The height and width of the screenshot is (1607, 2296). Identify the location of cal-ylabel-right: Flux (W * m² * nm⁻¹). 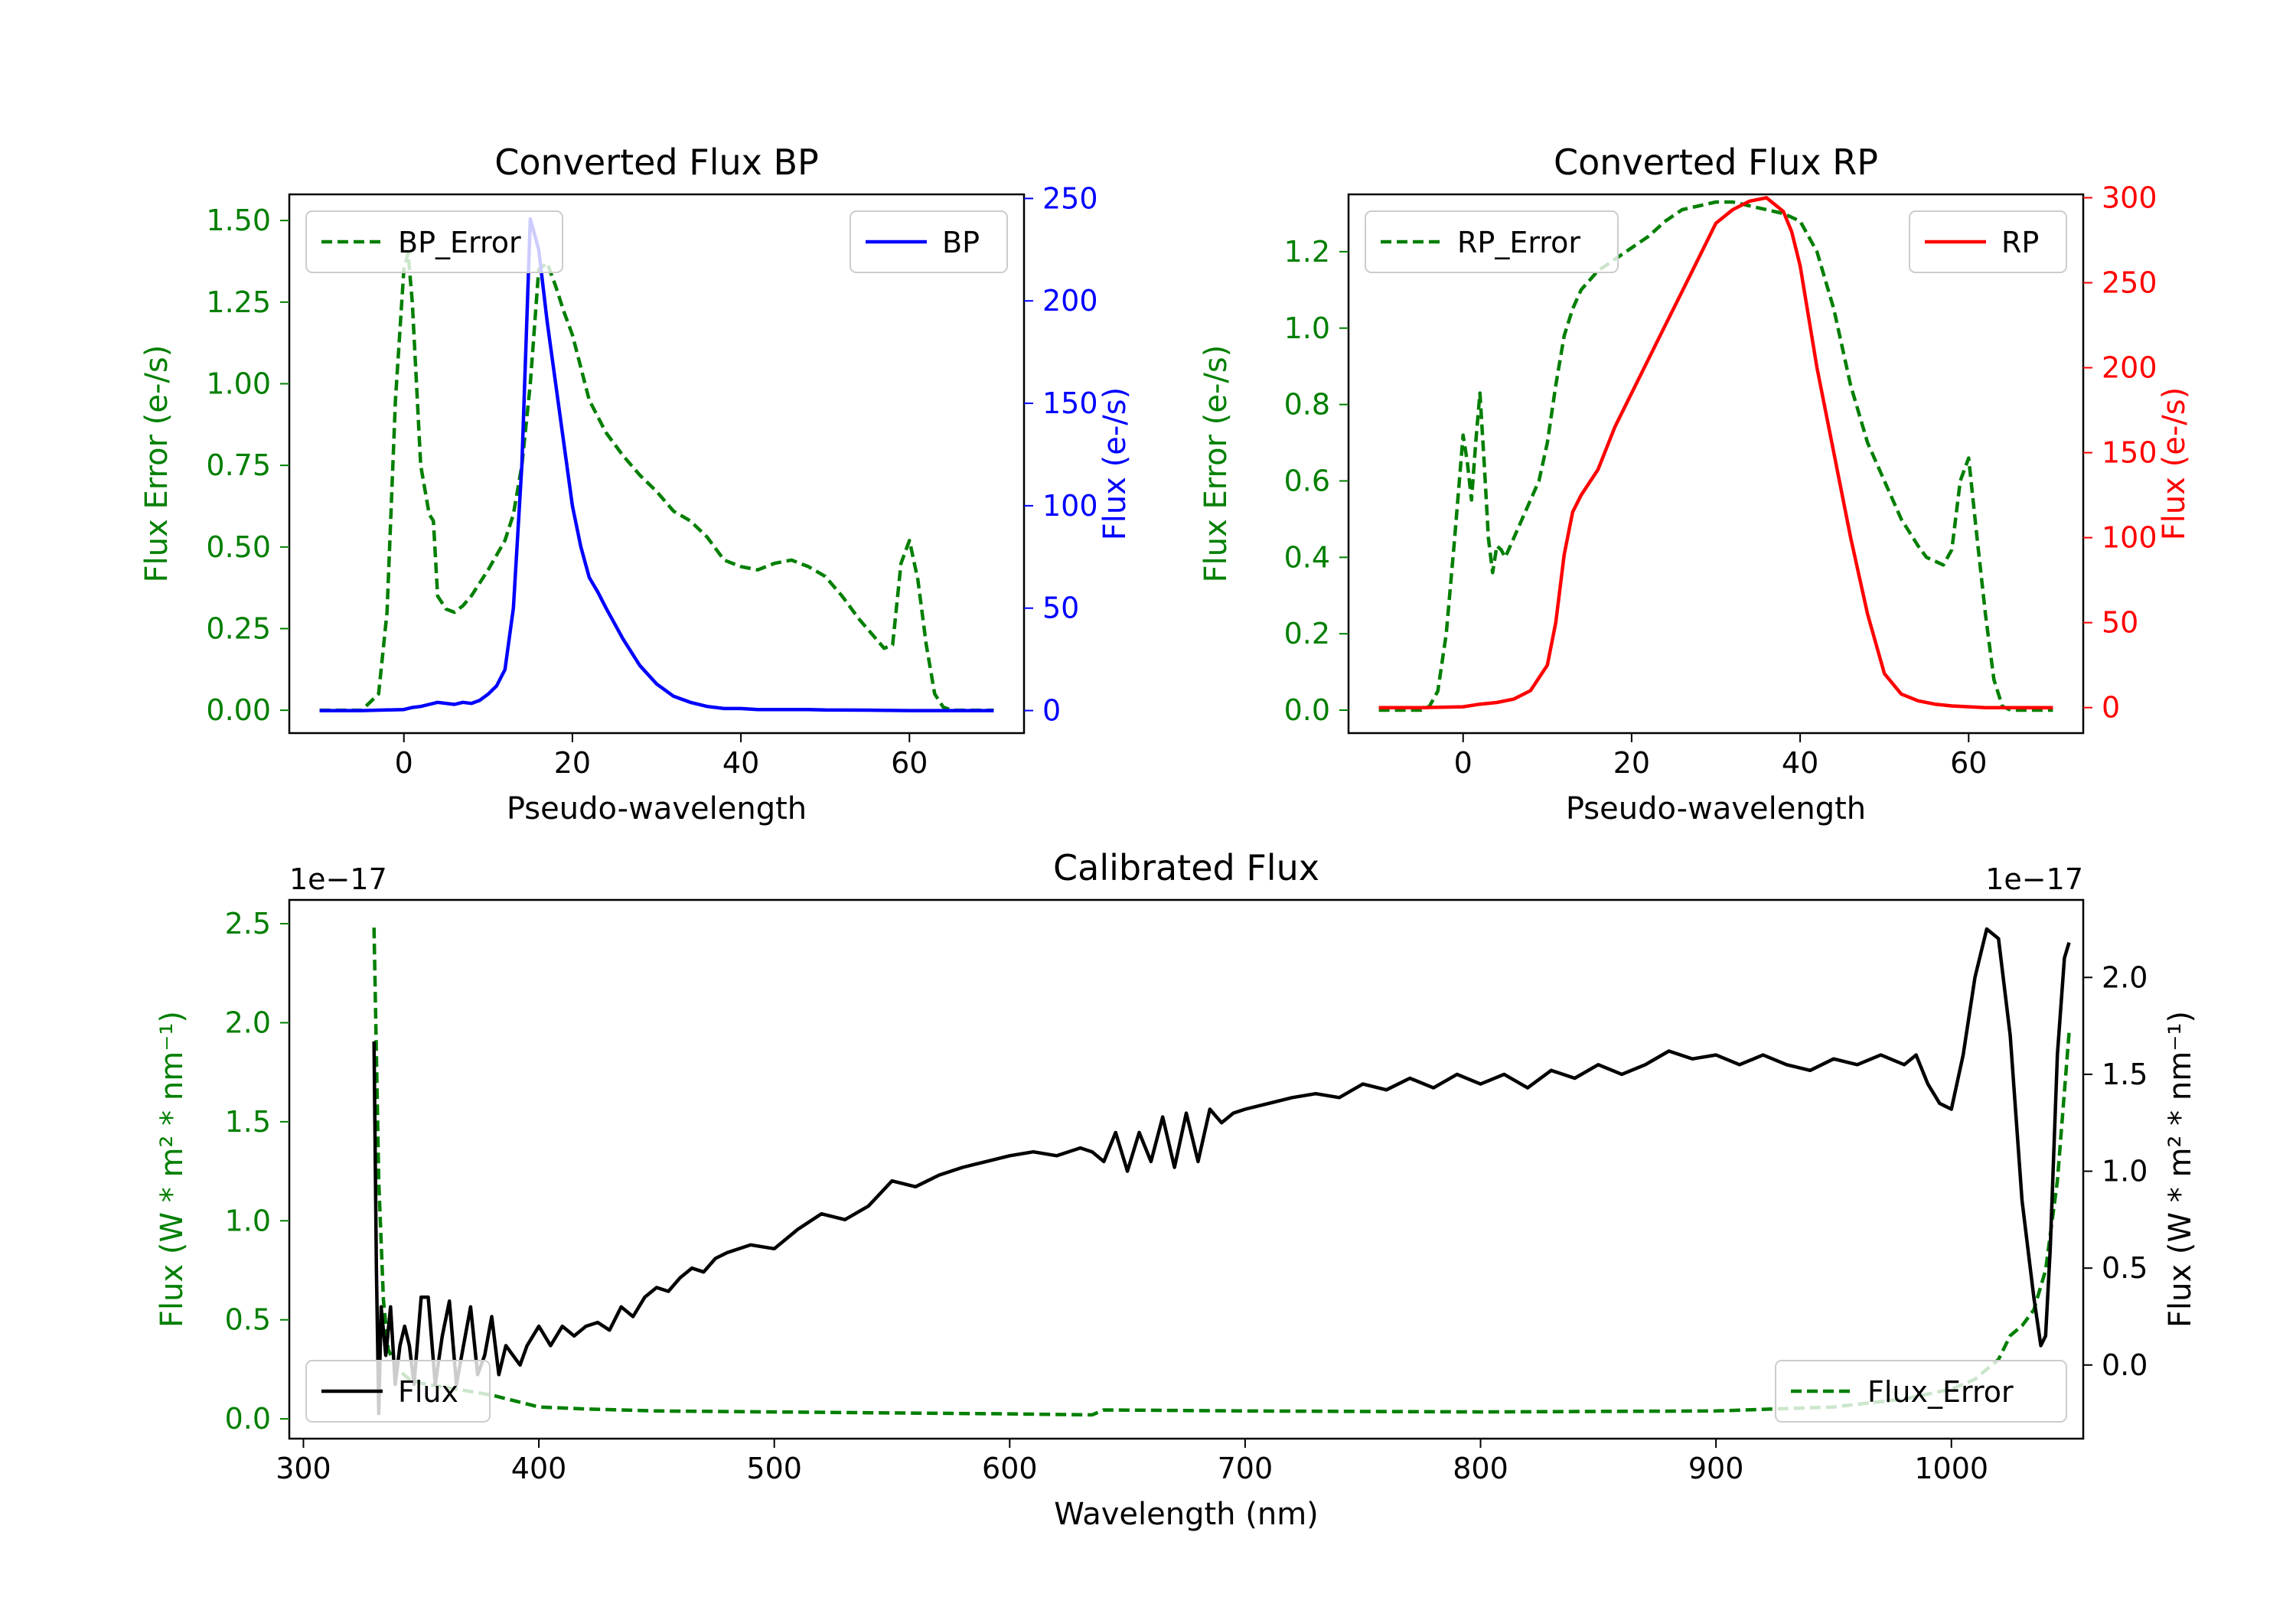
(2180, 1170).